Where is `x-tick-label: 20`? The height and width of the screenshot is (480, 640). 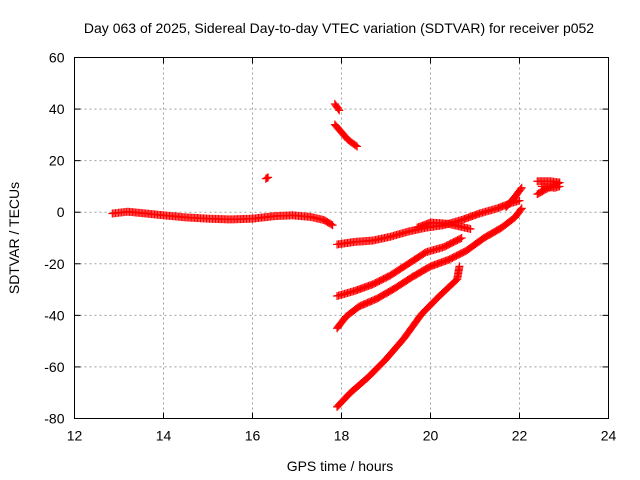
x-tick-label: 20 is located at coordinates (431, 436).